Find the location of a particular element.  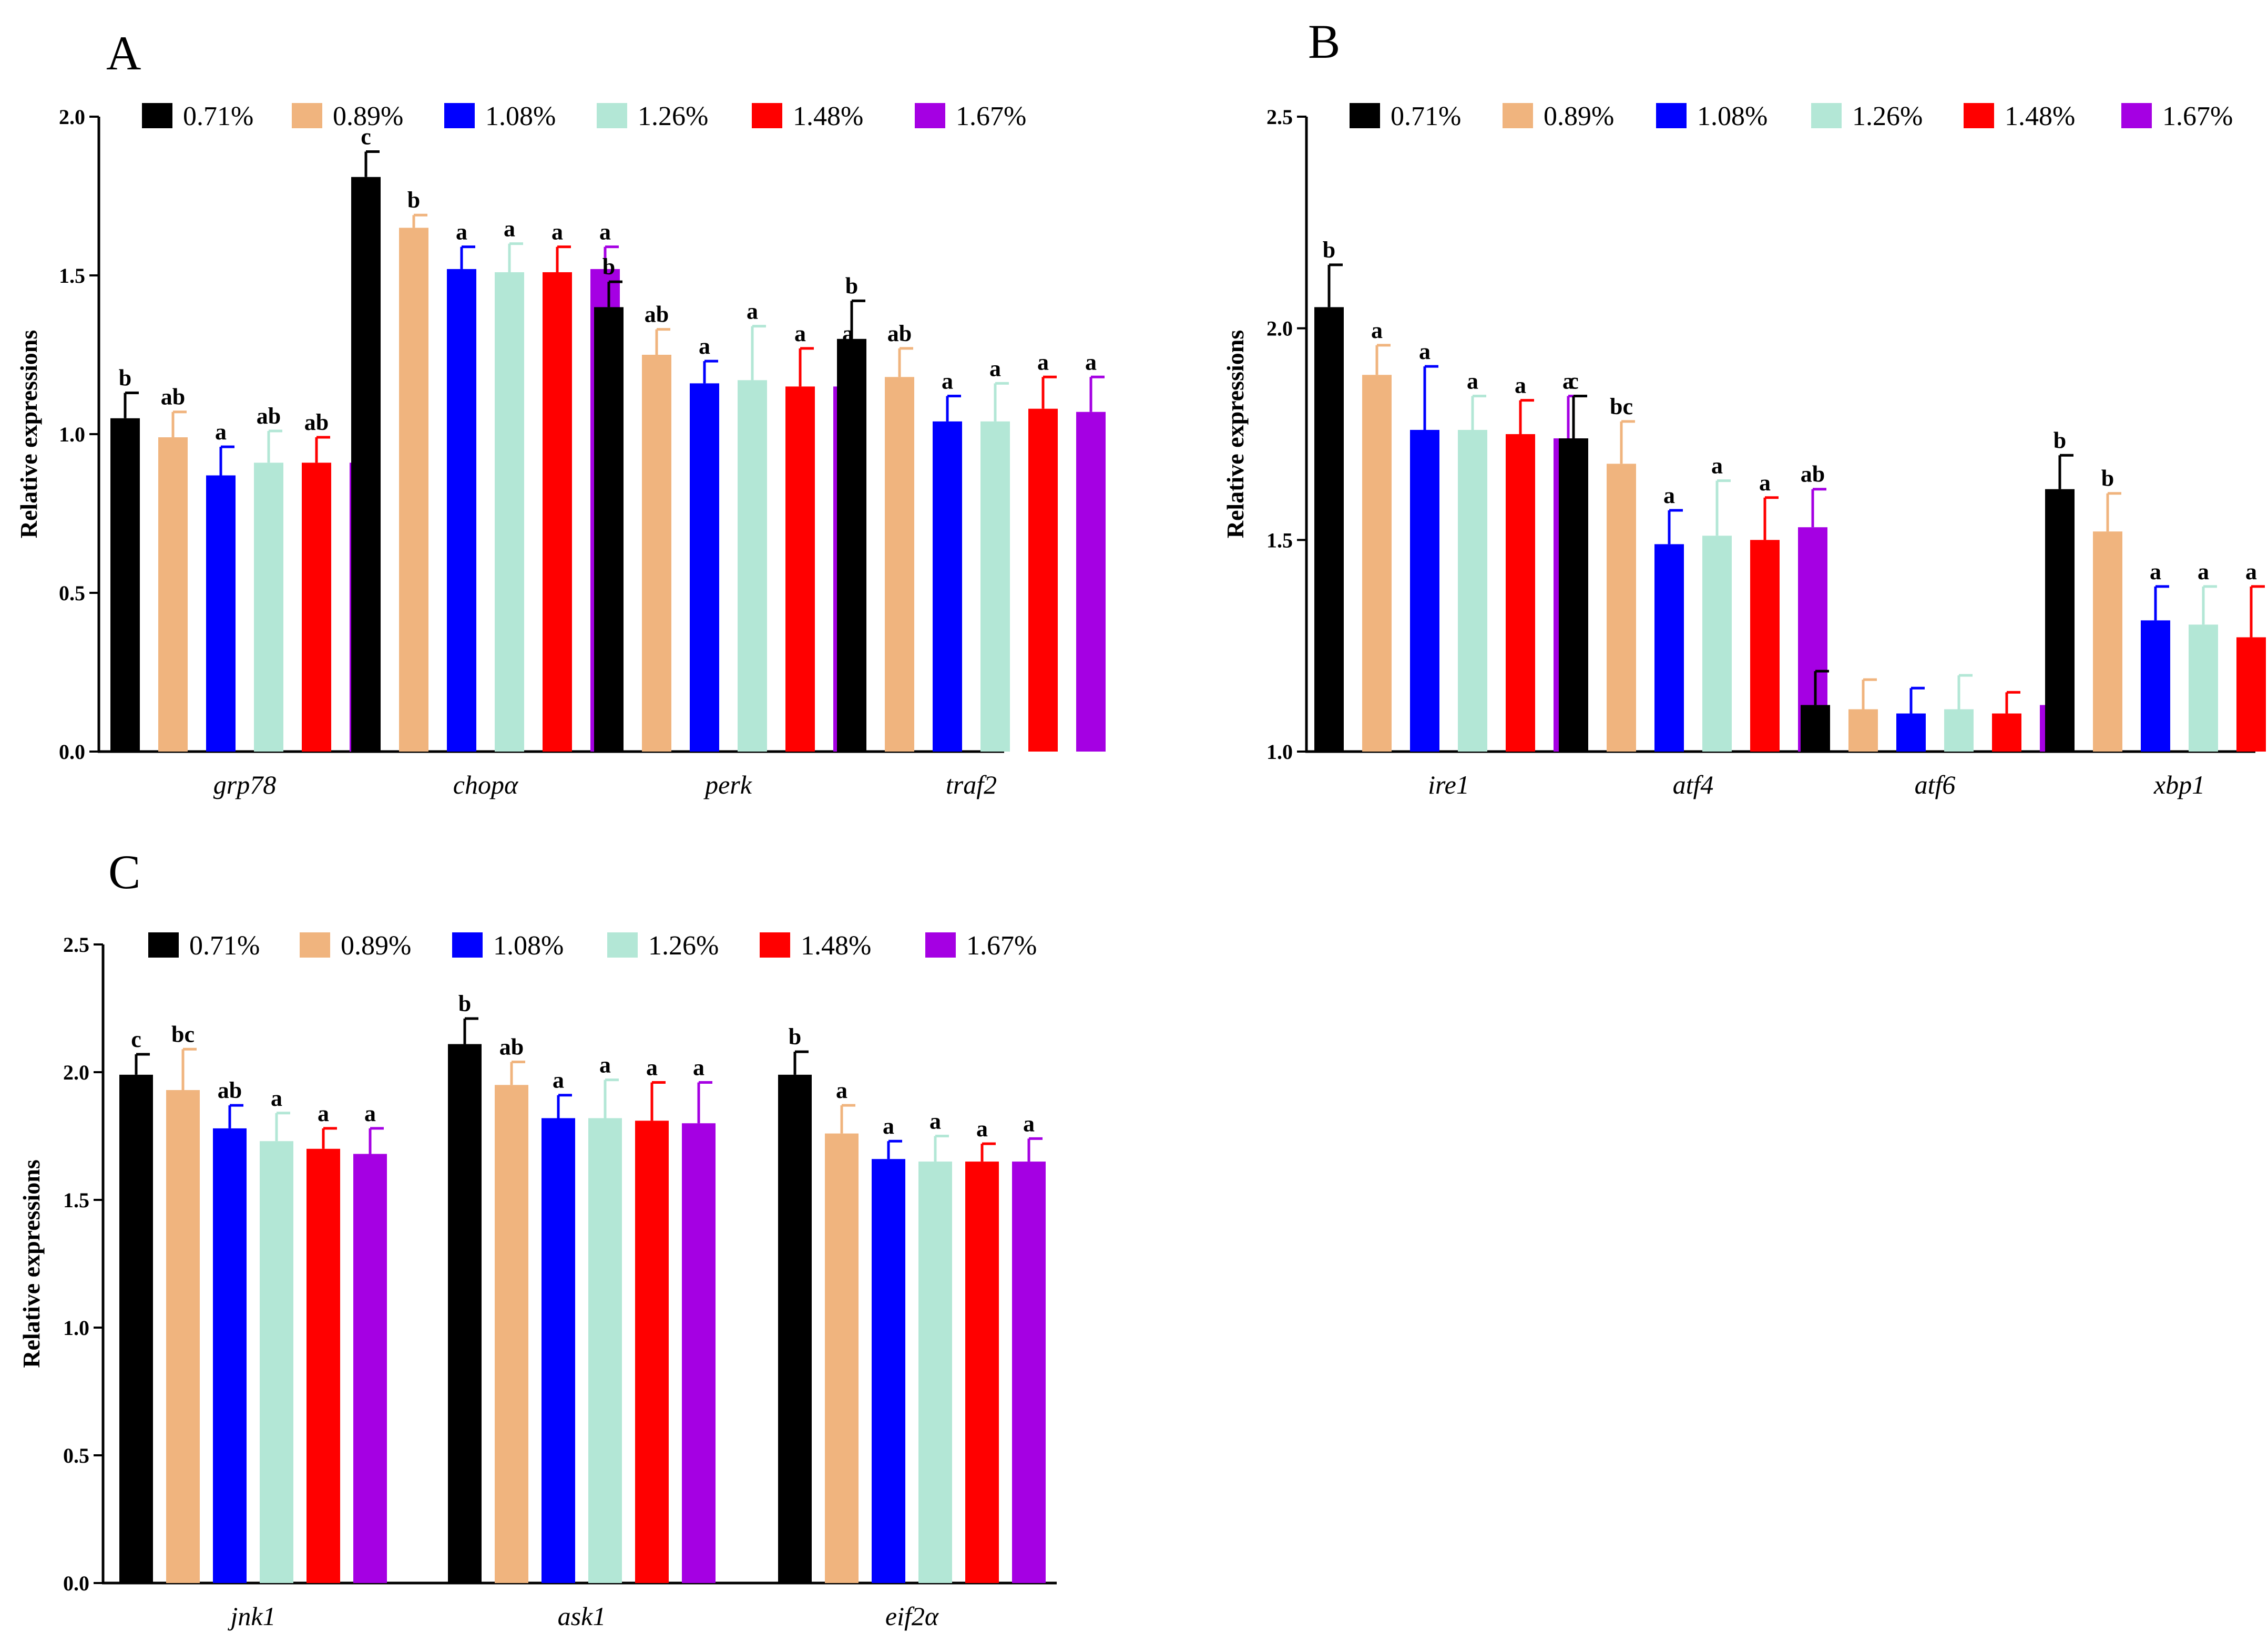

y-tick-label: 2.5 is located at coordinates (1279, 117).